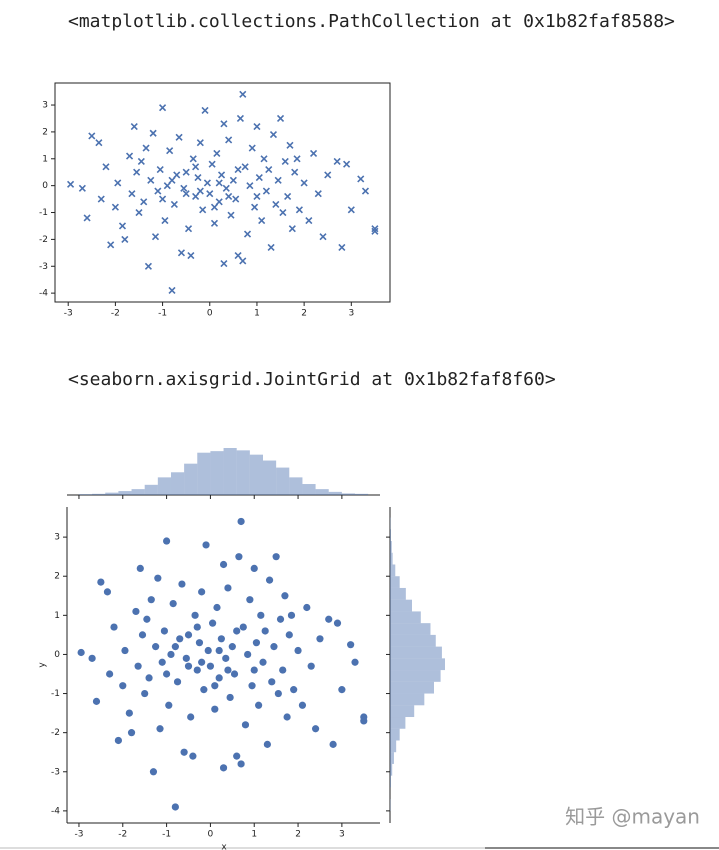  What do you see at coordinates (43, 294) in the screenshot?
I see `y-tick-label: -4` at bounding box center [43, 294].